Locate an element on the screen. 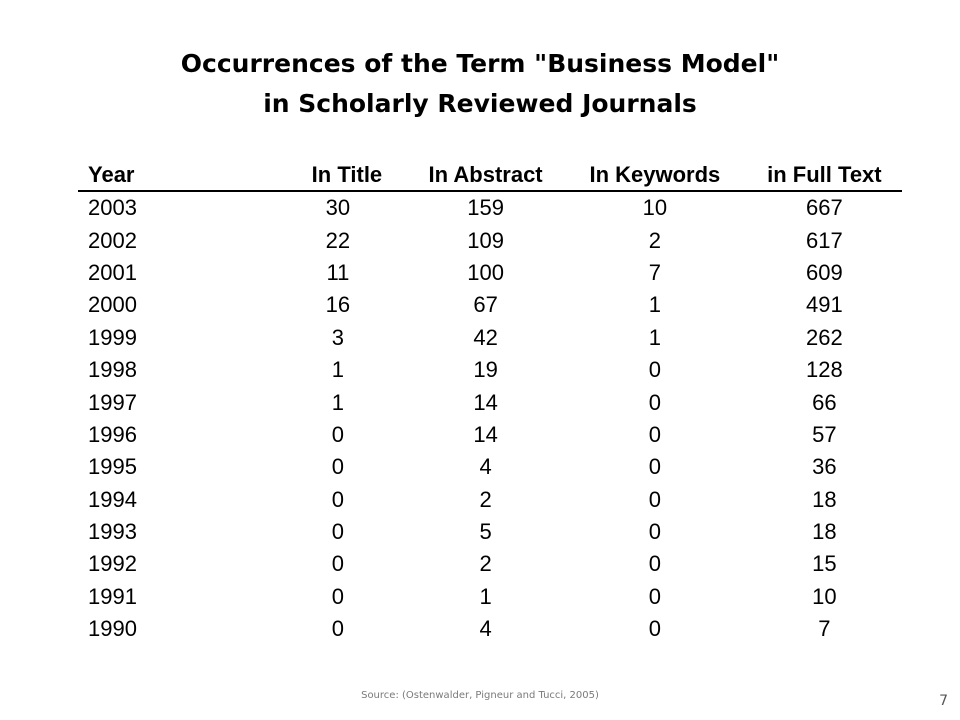 The image size is (960, 720). header-in-title: In Title is located at coordinates (338, 175).